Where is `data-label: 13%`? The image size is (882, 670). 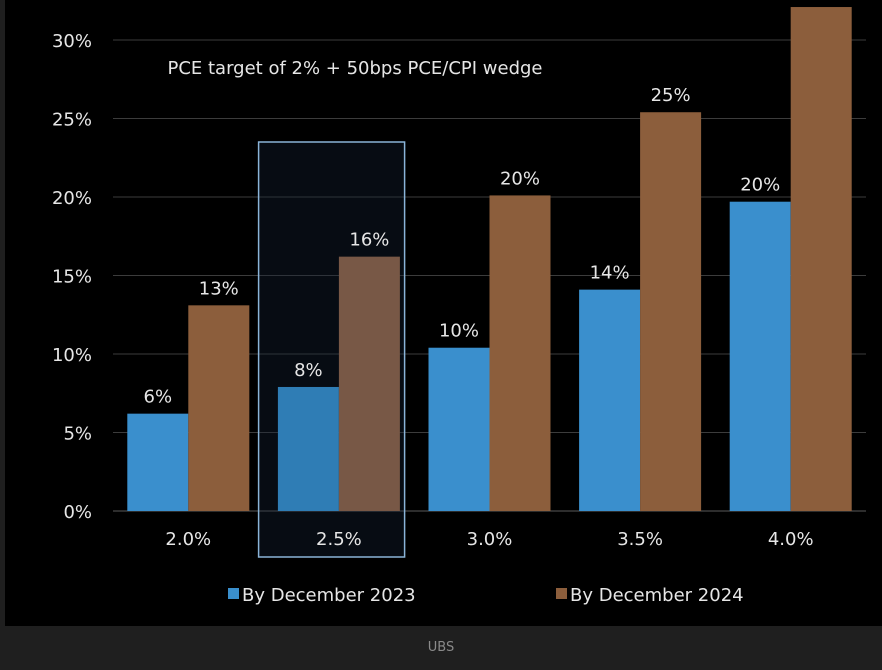 data-label: 13% is located at coordinates (219, 288).